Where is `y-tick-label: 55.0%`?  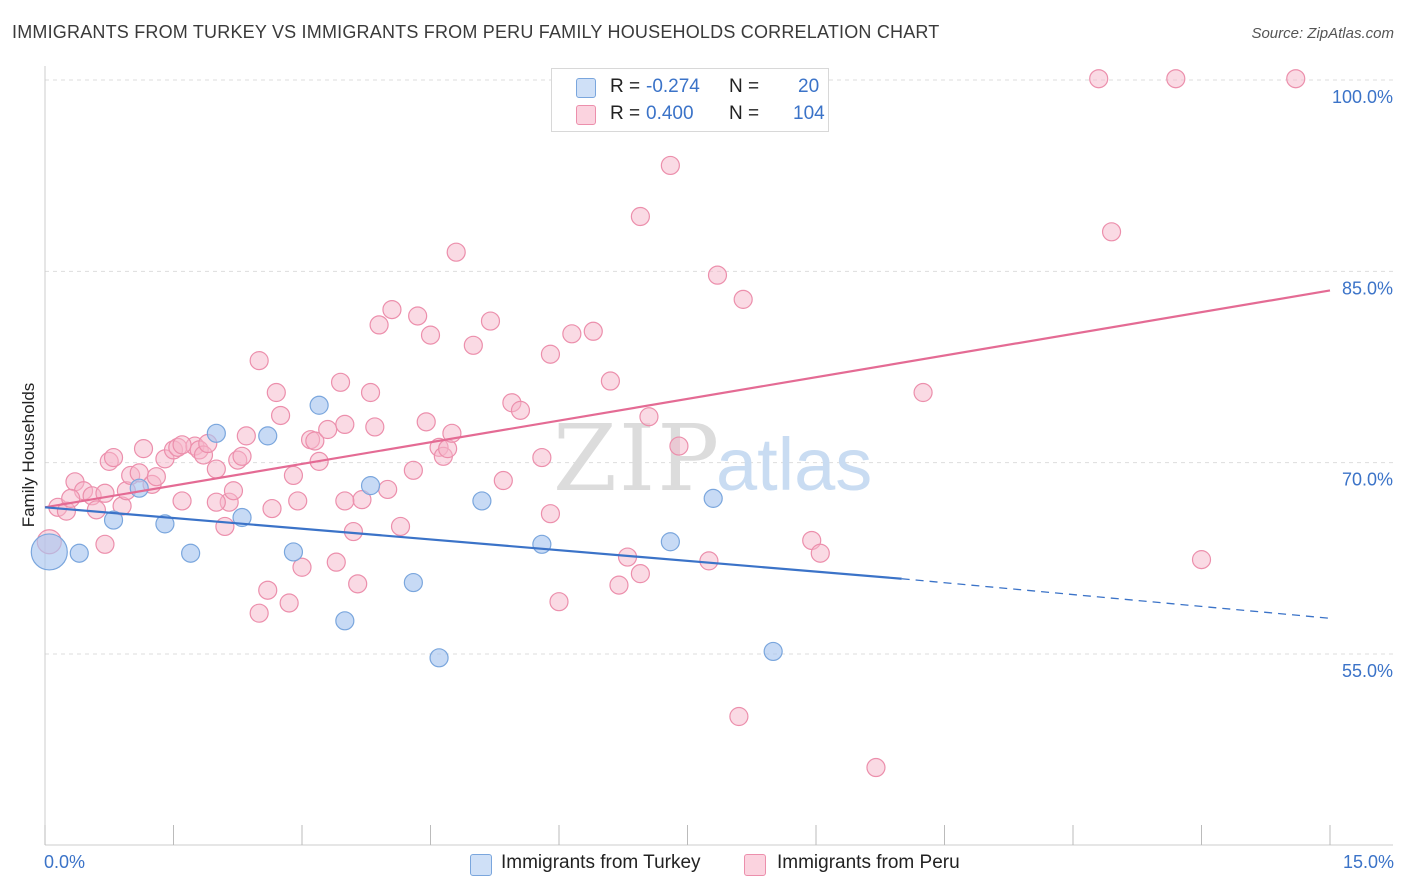 y-tick-label: 55.0% is located at coordinates (1367, 671).